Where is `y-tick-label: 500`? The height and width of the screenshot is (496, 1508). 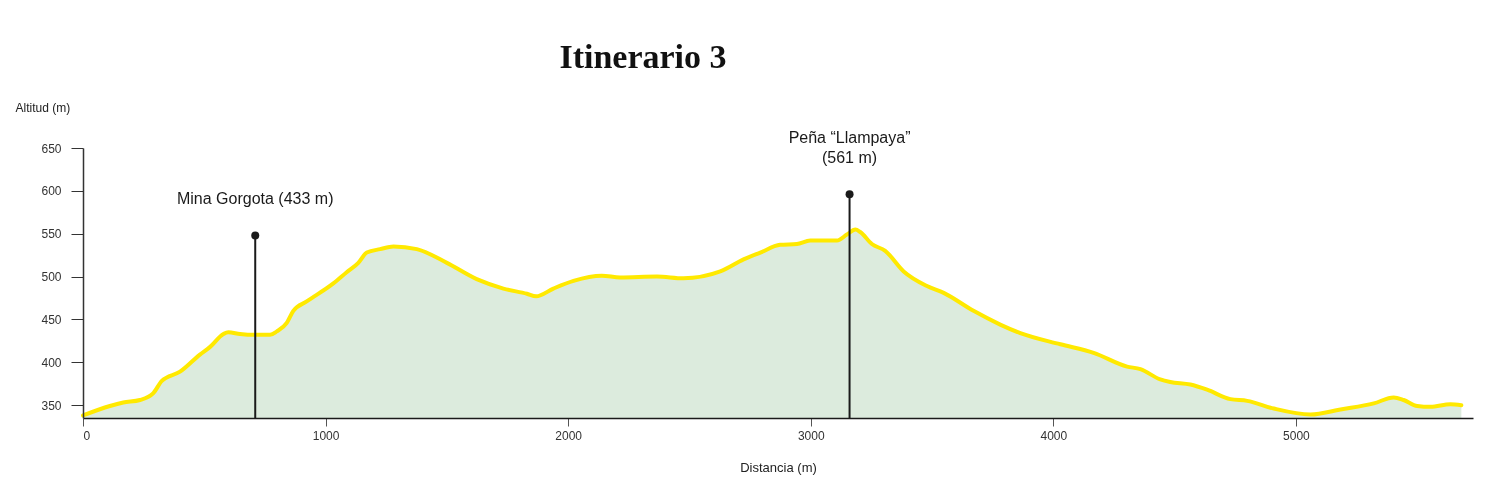
y-tick-label: 500 is located at coordinates (51, 277).